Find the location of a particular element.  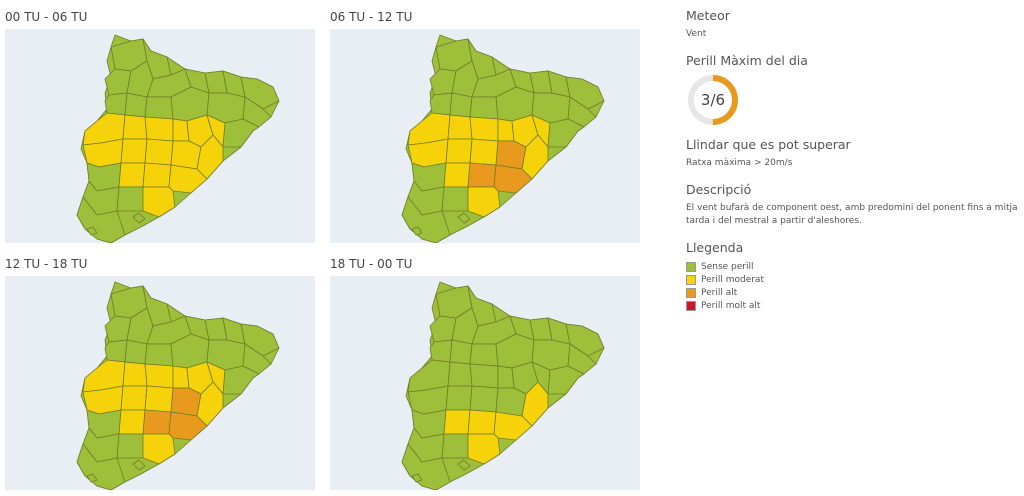

legend-heading: Llegenda is located at coordinates (715, 247).